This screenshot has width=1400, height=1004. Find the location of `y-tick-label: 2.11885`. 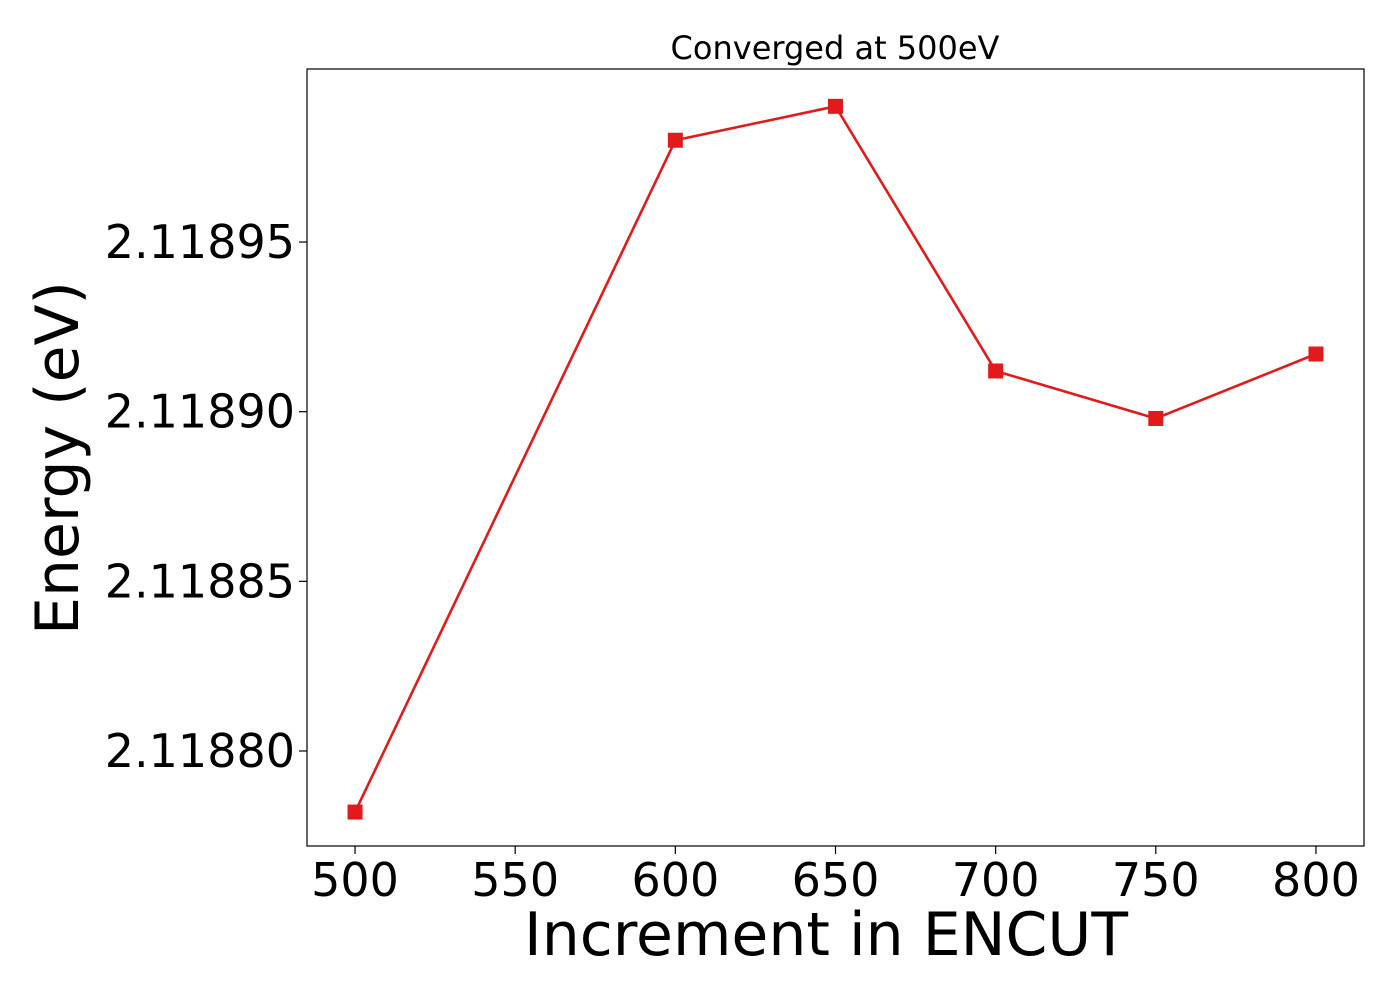

y-tick-label: 2.11885 is located at coordinates (200, 581).